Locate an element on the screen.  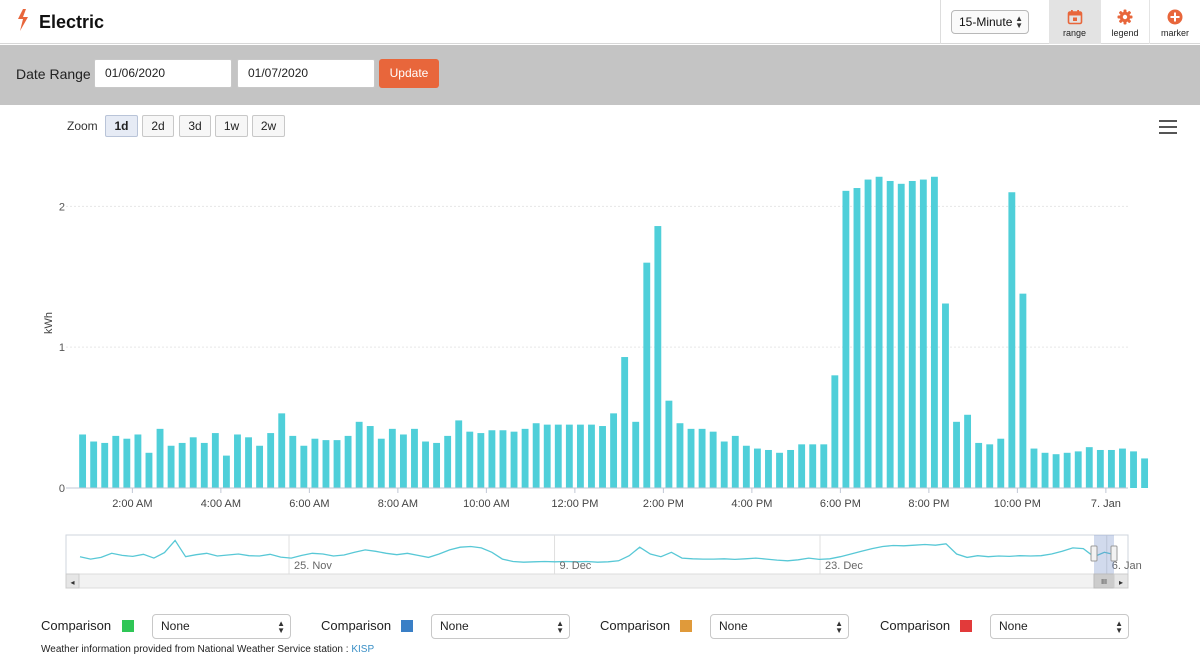
range-button: range is located at coordinates (1074, 22).